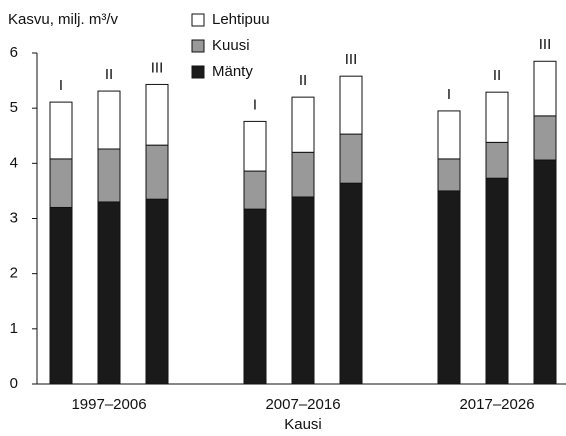  Describe the element at coordinates (14, 162) in the screenshot. I see `y-tick-label: 4` at that location.